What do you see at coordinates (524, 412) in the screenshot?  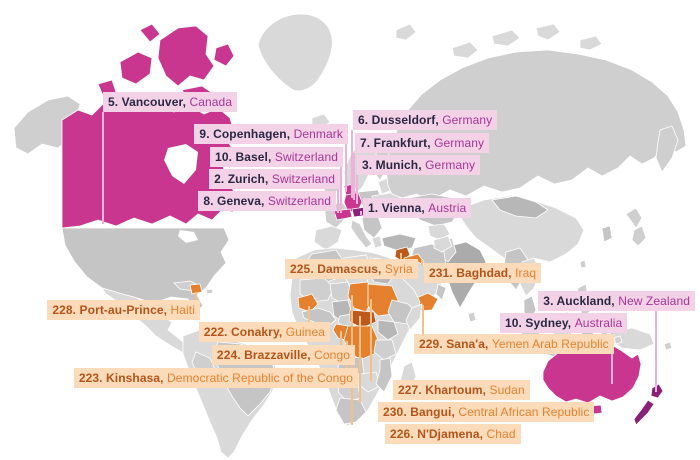 I see `label-country: Central African Republic` at bounding box center [524, 412].